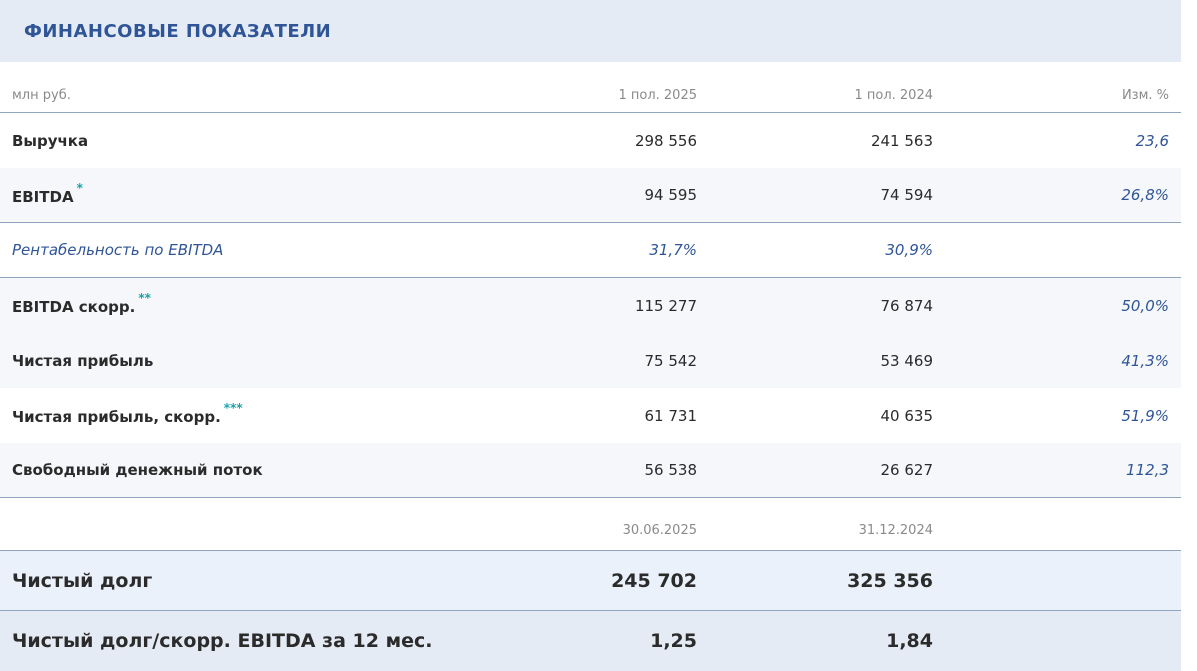 The height and width of the screenshot is (671, 1197). Describe the element at coordinates (671, 195) in the screenshot. I see `row-value-2025: 94 595` at that location.